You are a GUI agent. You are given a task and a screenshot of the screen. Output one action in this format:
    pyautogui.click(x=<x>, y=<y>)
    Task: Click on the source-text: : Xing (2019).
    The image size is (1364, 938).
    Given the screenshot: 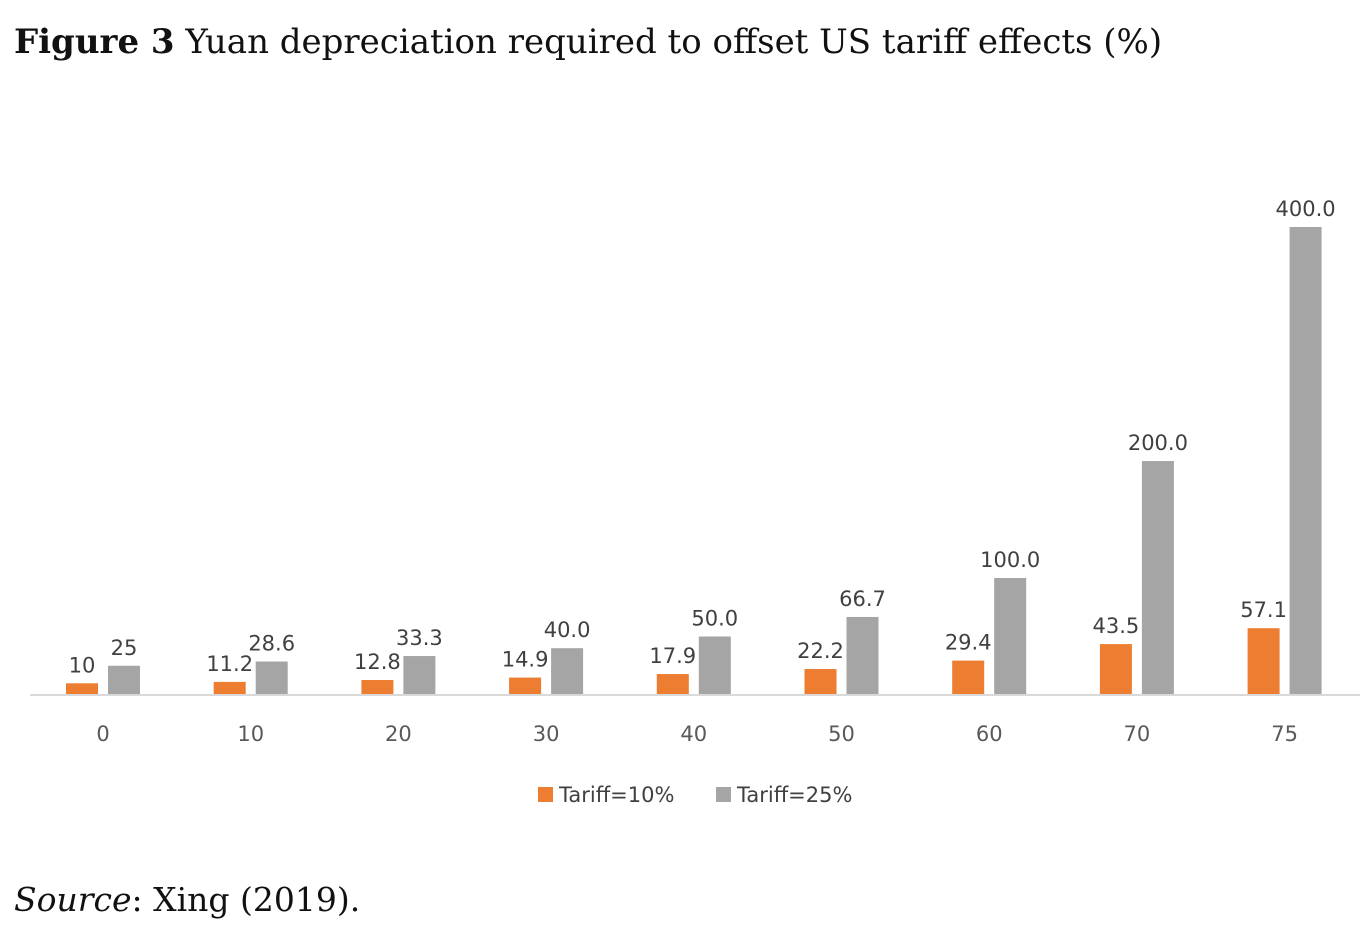 What is the action you would take?
    pyautogui.click(x=246, y=899)
    